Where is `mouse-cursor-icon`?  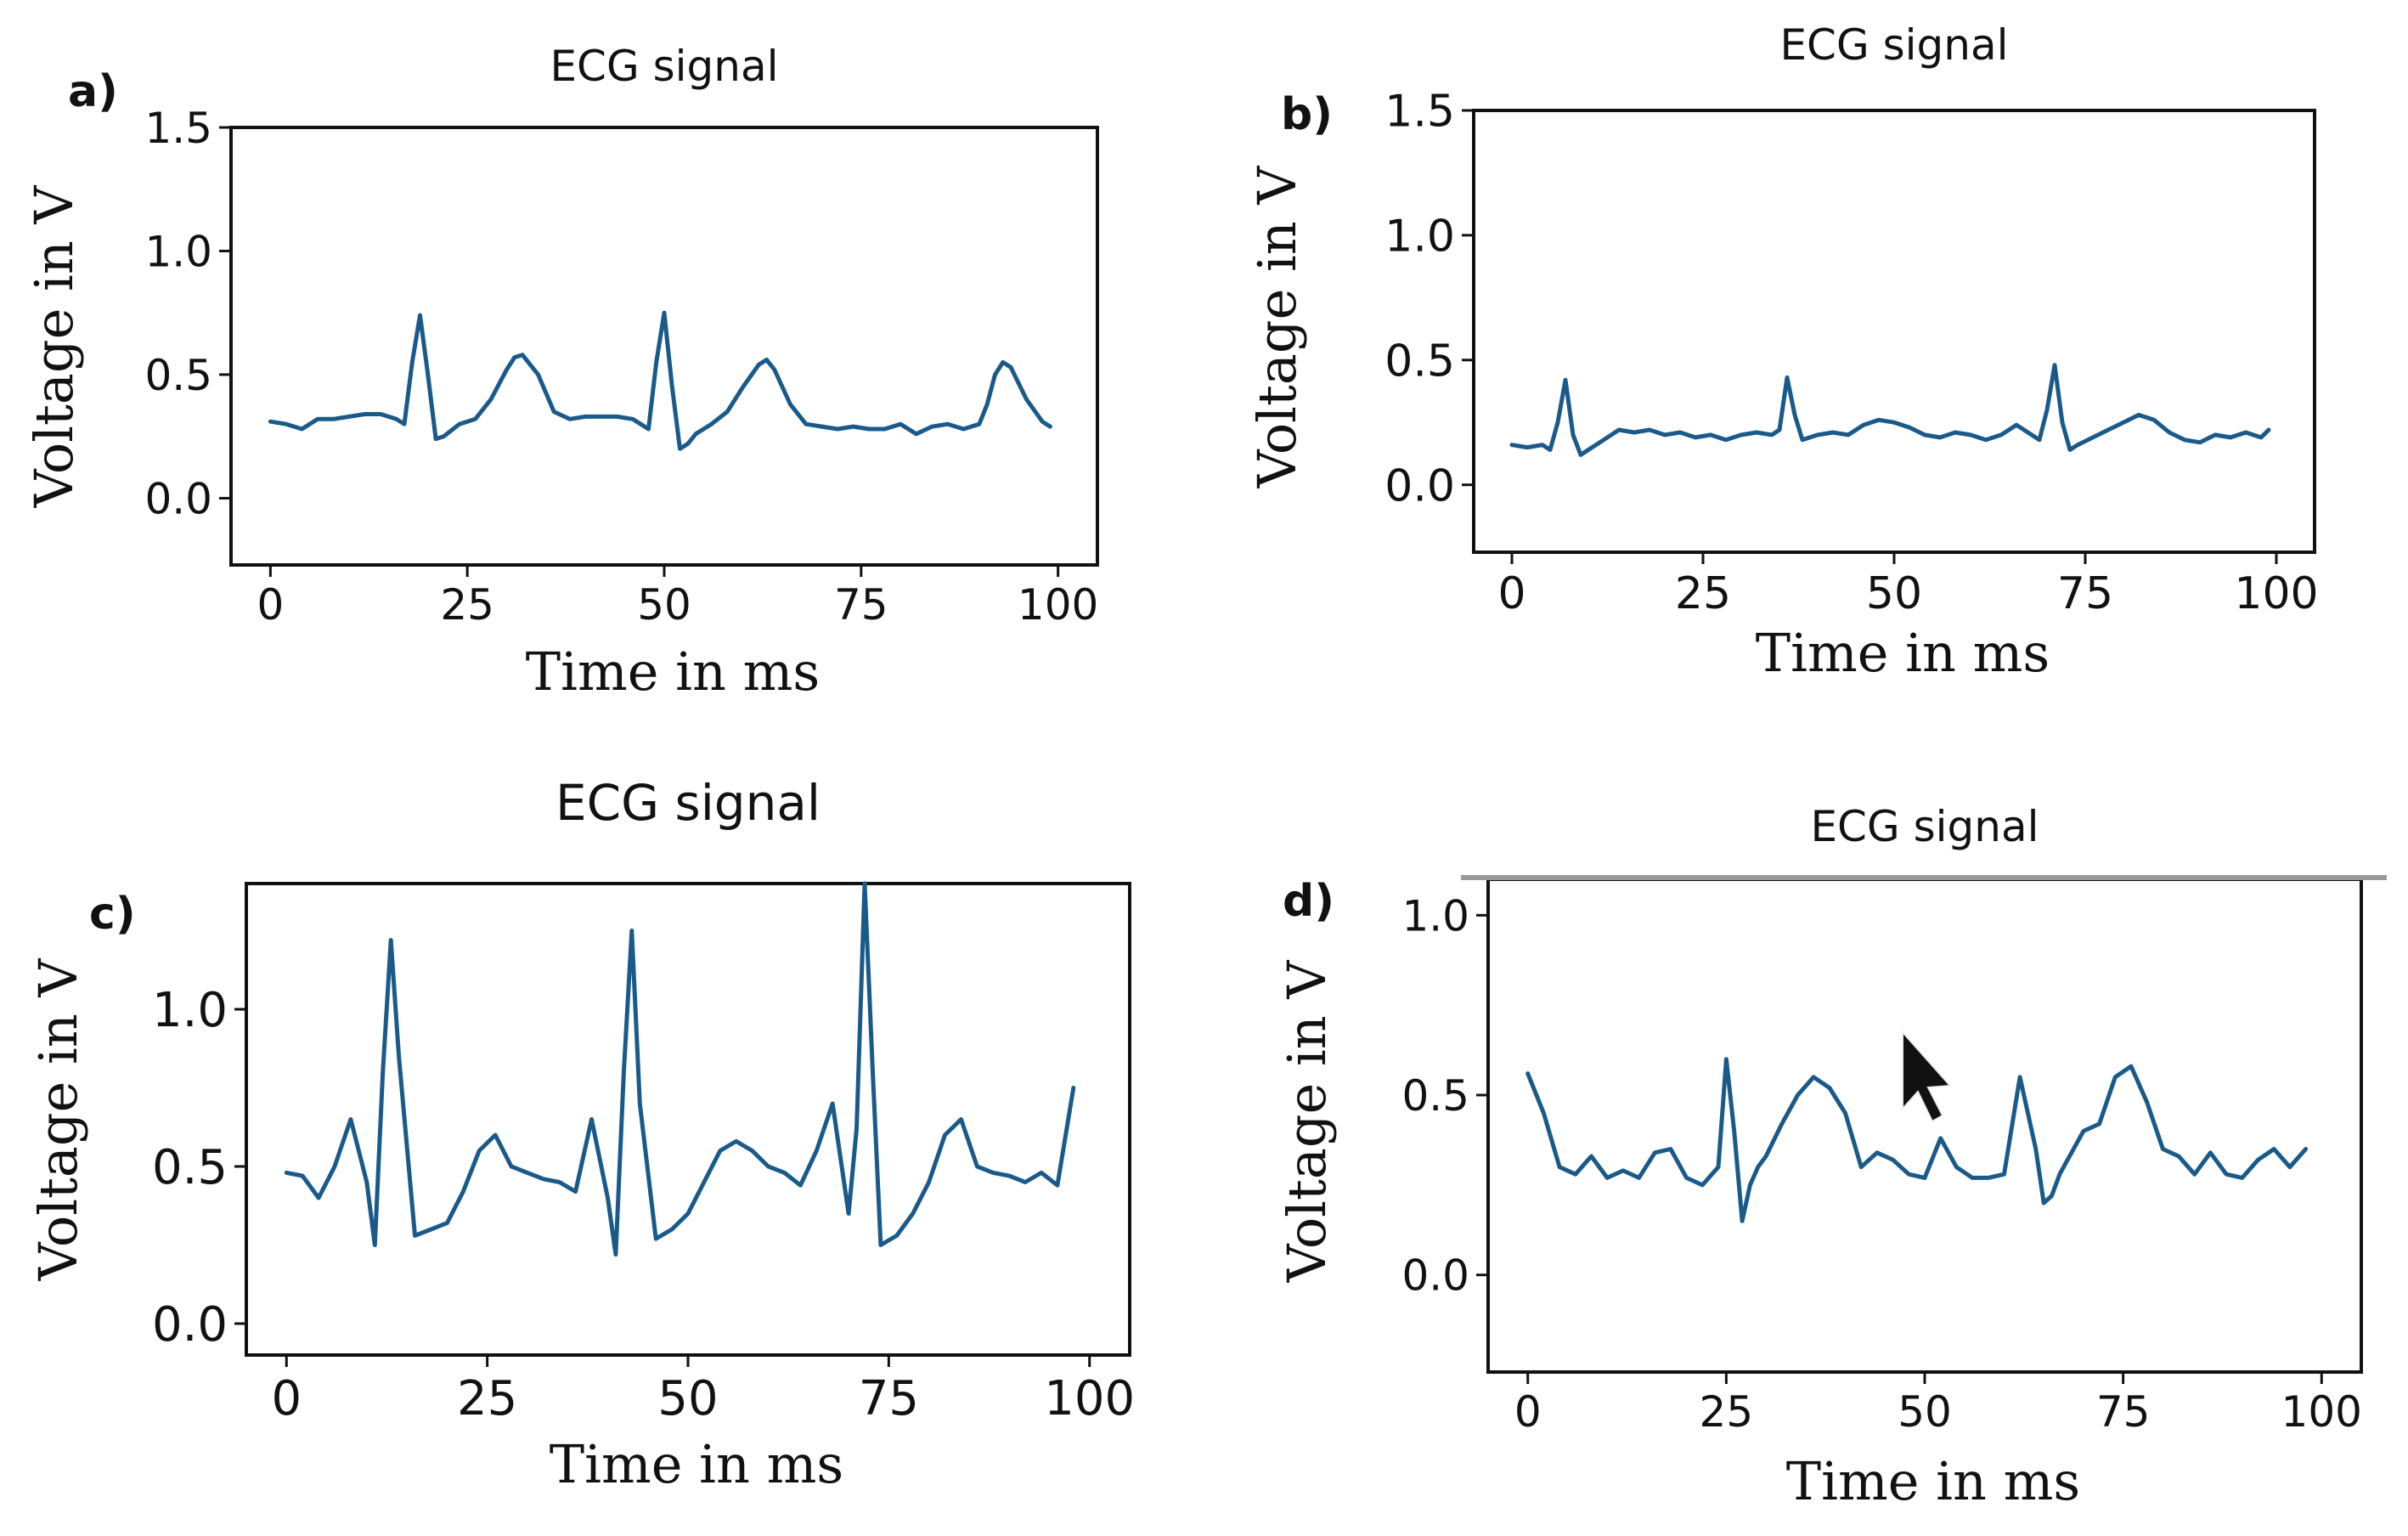 mouse-cursor-icon is located at coordinates (1928, 1076).